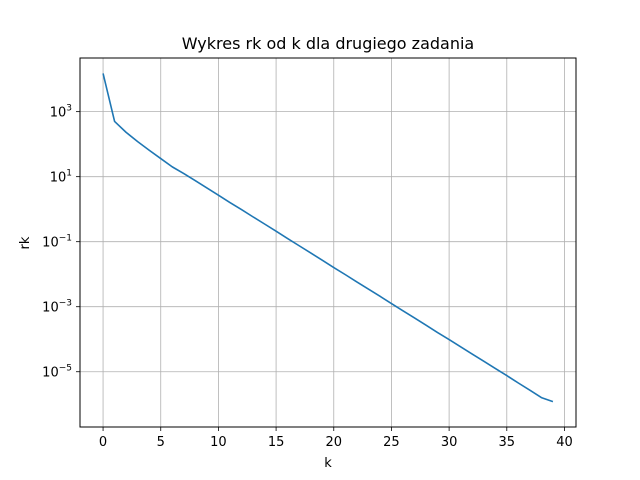 This screenshot has width=640, height=480. What do you see at coordinates (57, 307) in the screenshot?
I see `y-tick-label: 10⁻³` at bounding box center [57, 307].